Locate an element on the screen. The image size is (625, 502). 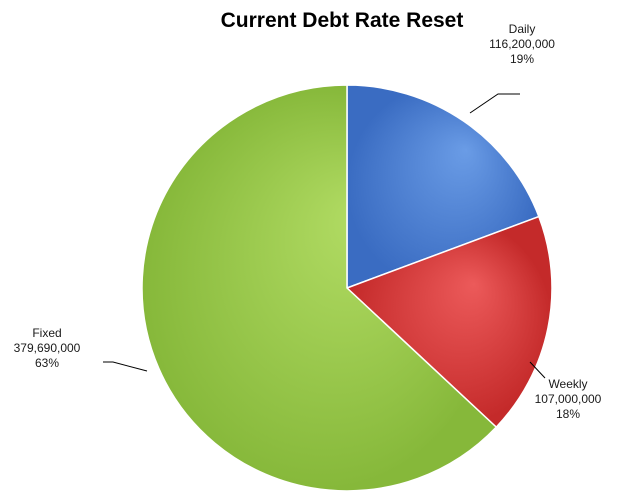
data-label-daily-name: Daily is located at coordinates (522, 29).